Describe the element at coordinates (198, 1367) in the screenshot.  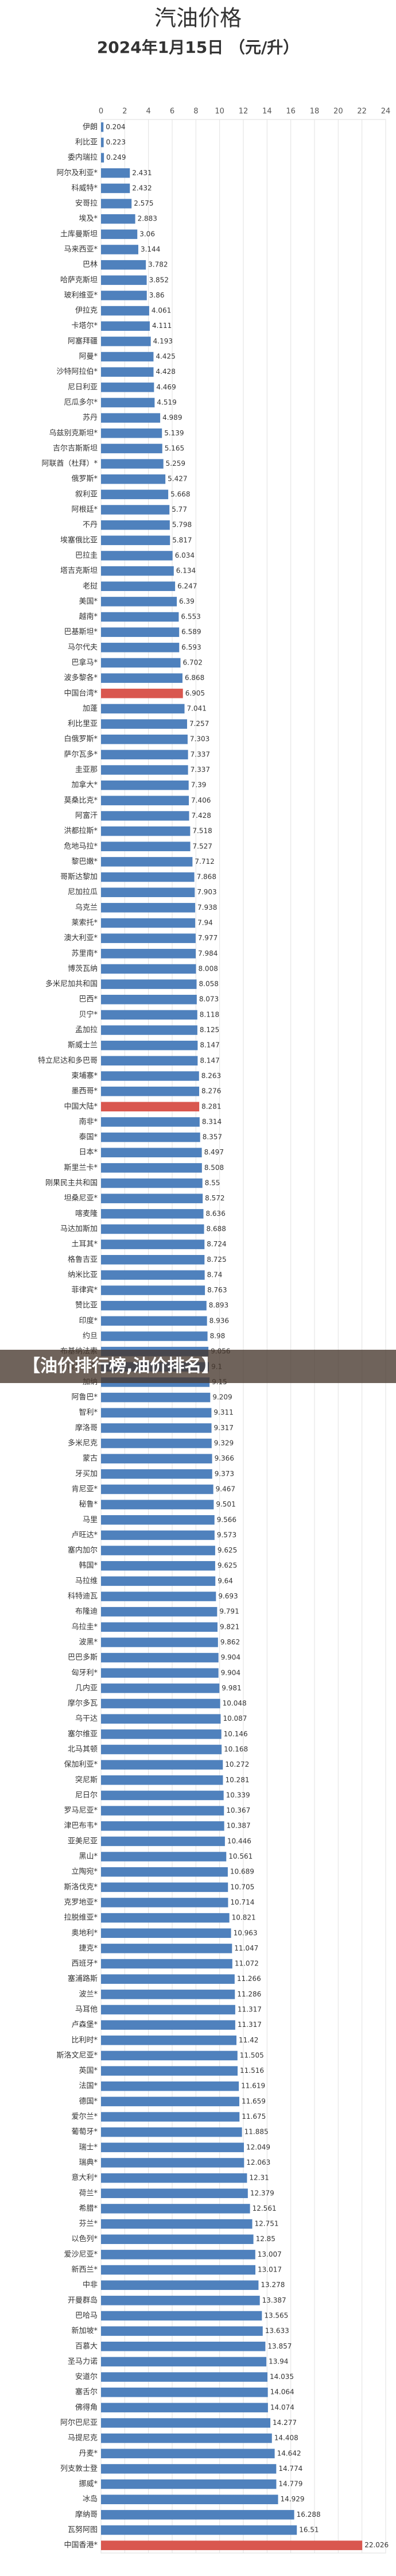
I see `banner: 【油价排行榜,油价排名】` at that location.